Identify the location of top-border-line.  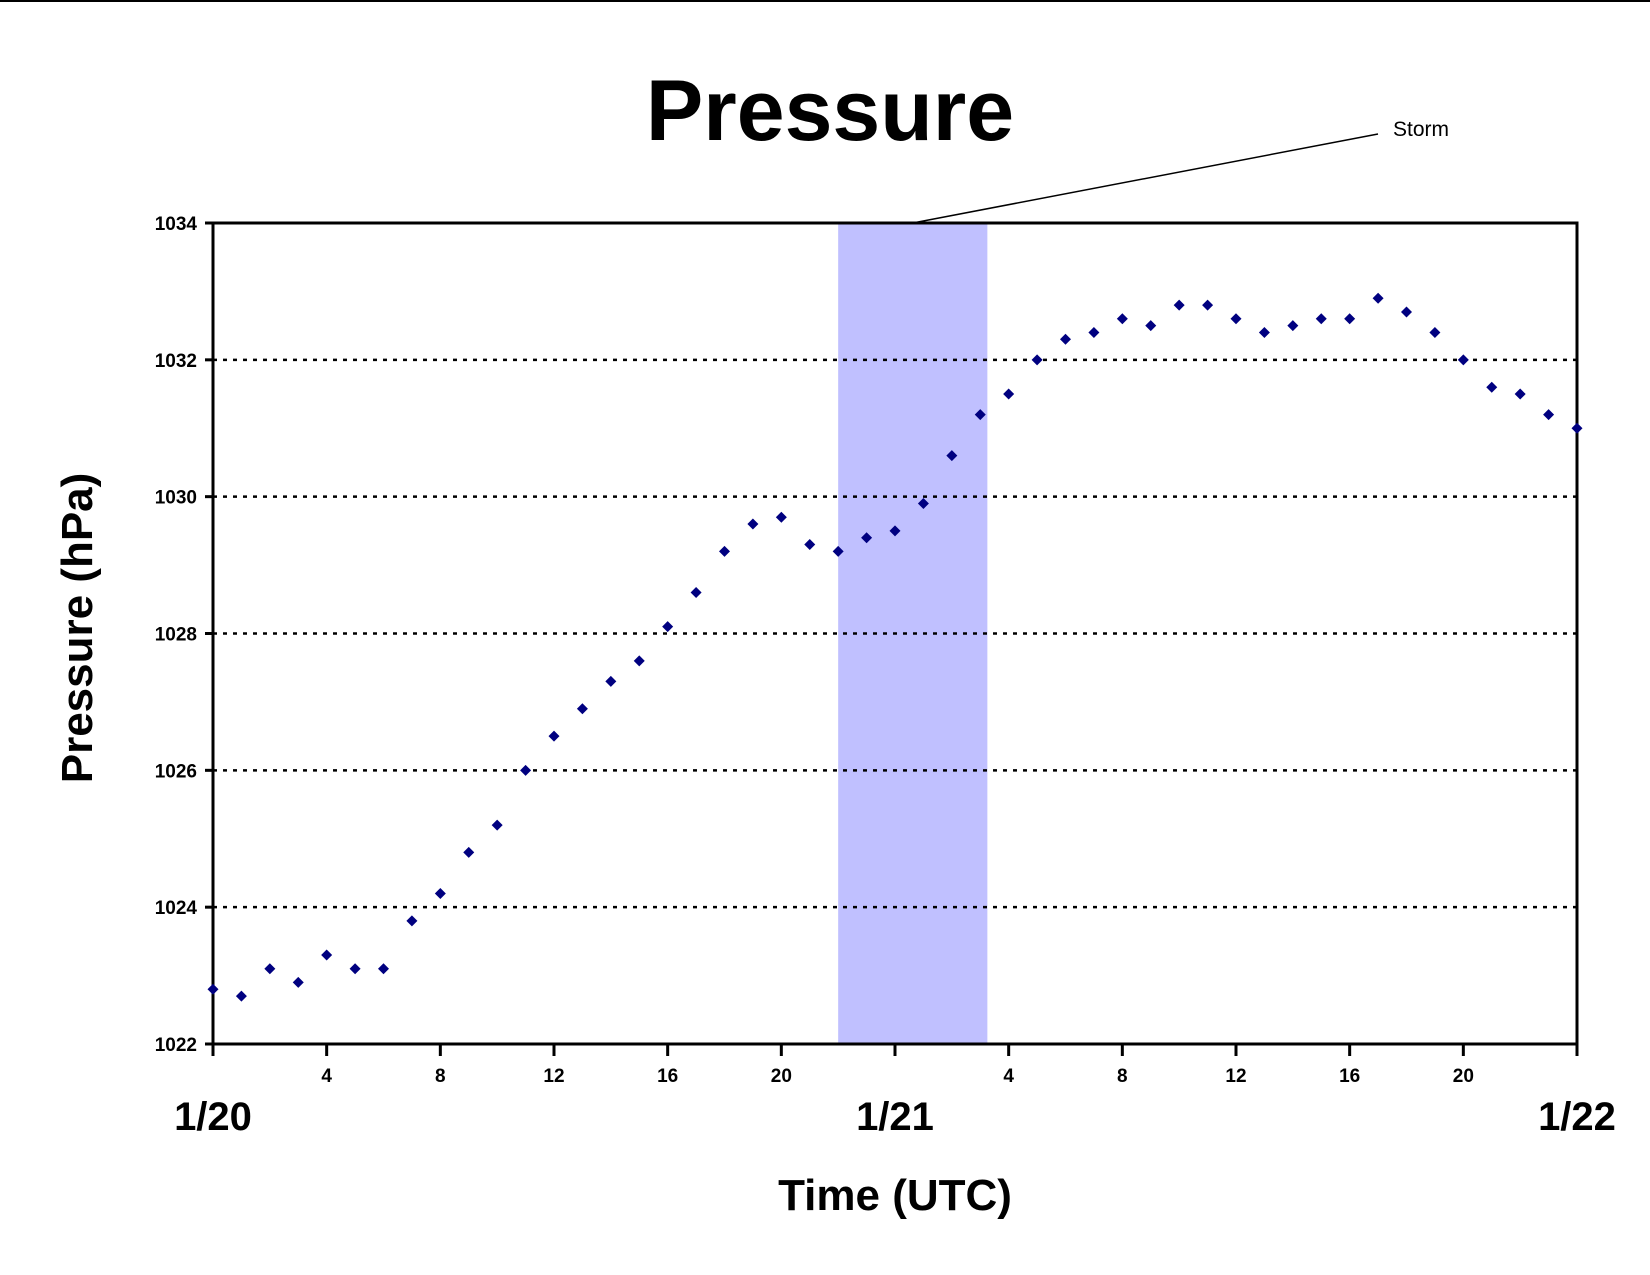
(825, 1).